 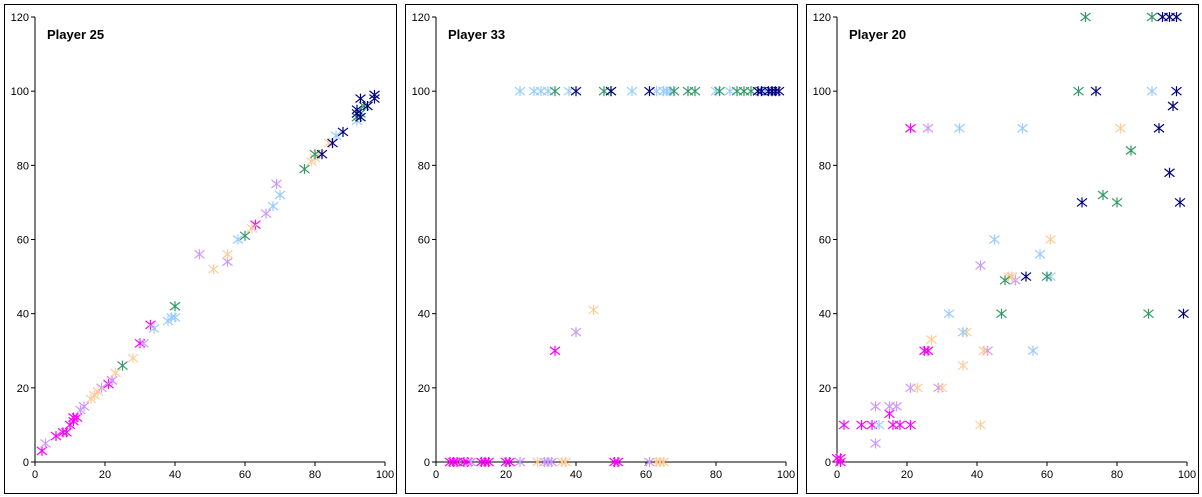 I want to click on y-tick-label: 40, so click(x=825, y=315).